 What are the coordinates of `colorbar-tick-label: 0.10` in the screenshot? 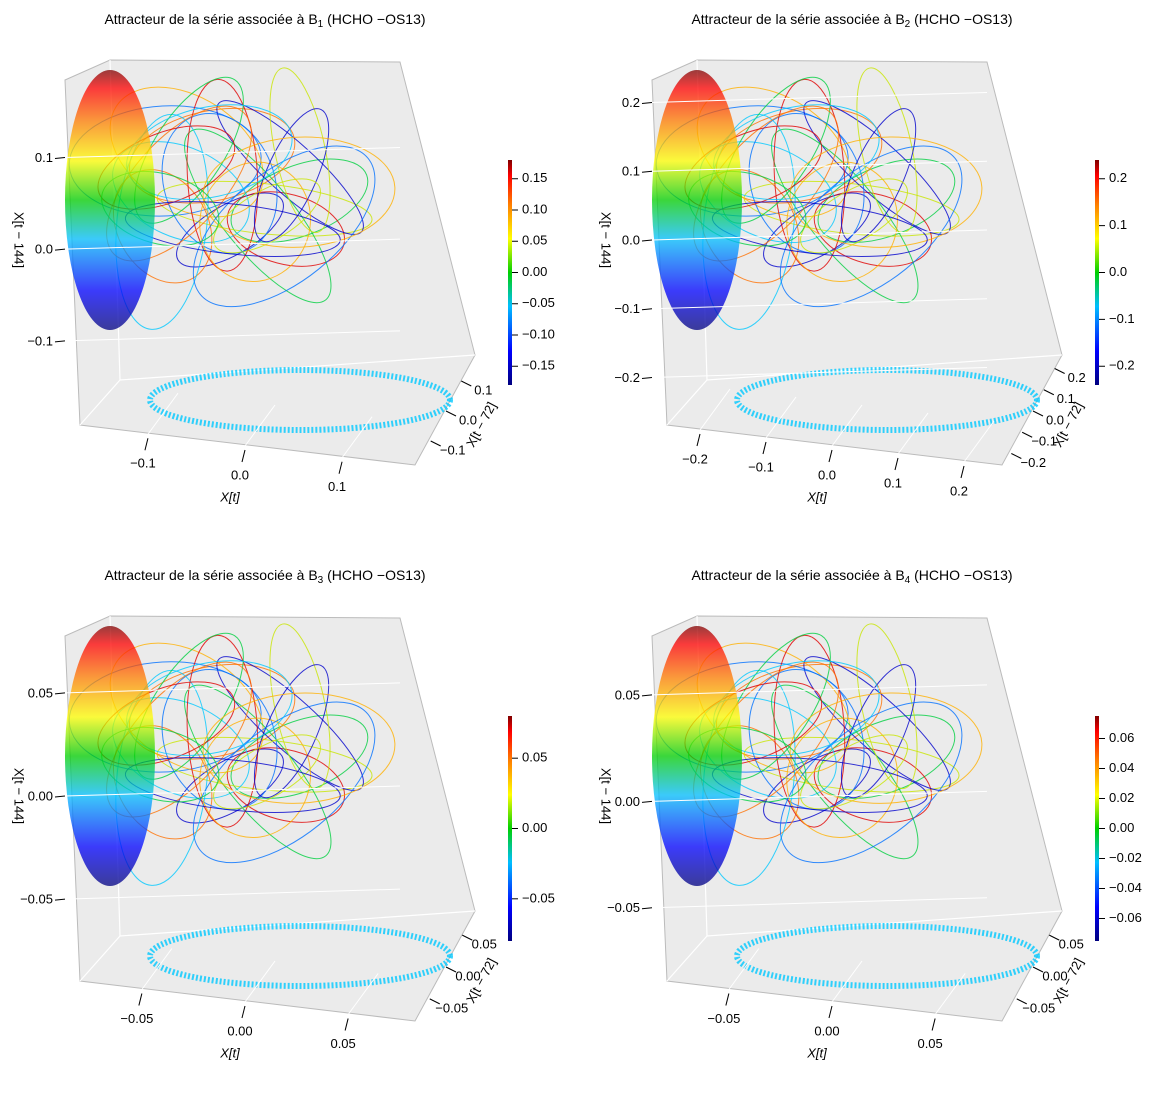 It's located at (534, 208).